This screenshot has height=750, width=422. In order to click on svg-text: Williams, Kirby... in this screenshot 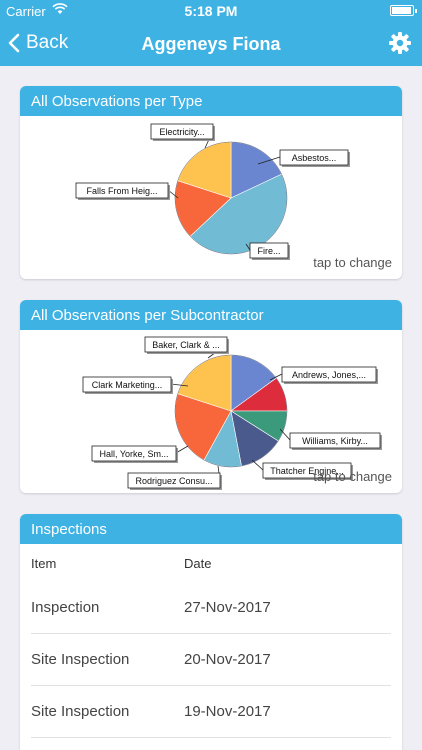, I will do `click(335, 441)`.